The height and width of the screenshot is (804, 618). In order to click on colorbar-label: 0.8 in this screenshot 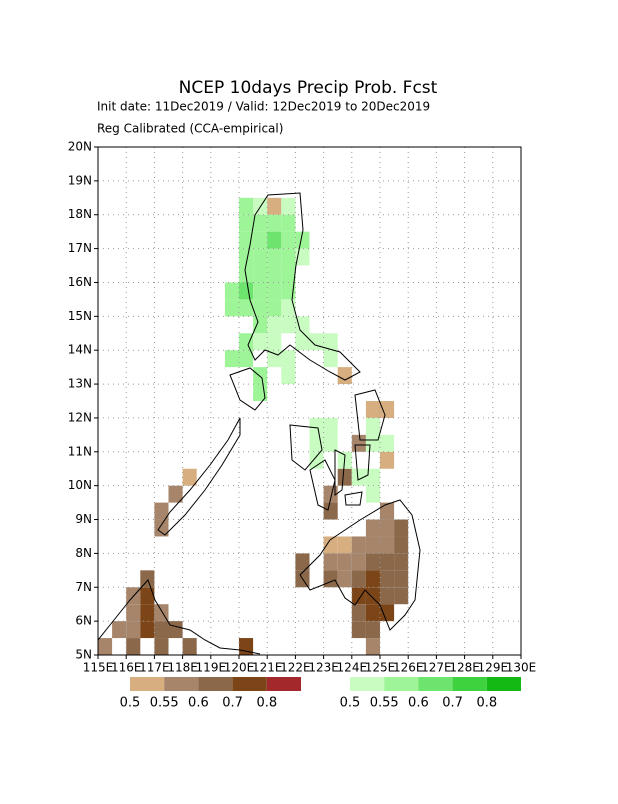, I will do `click(486, 703)`.